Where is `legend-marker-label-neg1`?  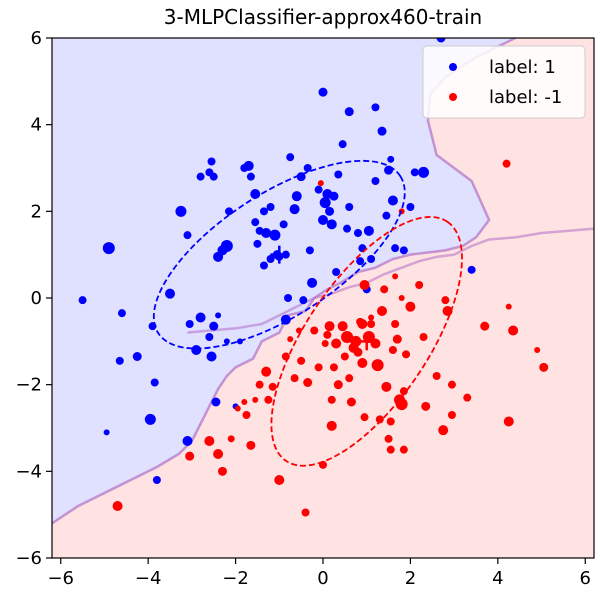 legend-marker-label-neg1 is located at coordinates (453, 97).